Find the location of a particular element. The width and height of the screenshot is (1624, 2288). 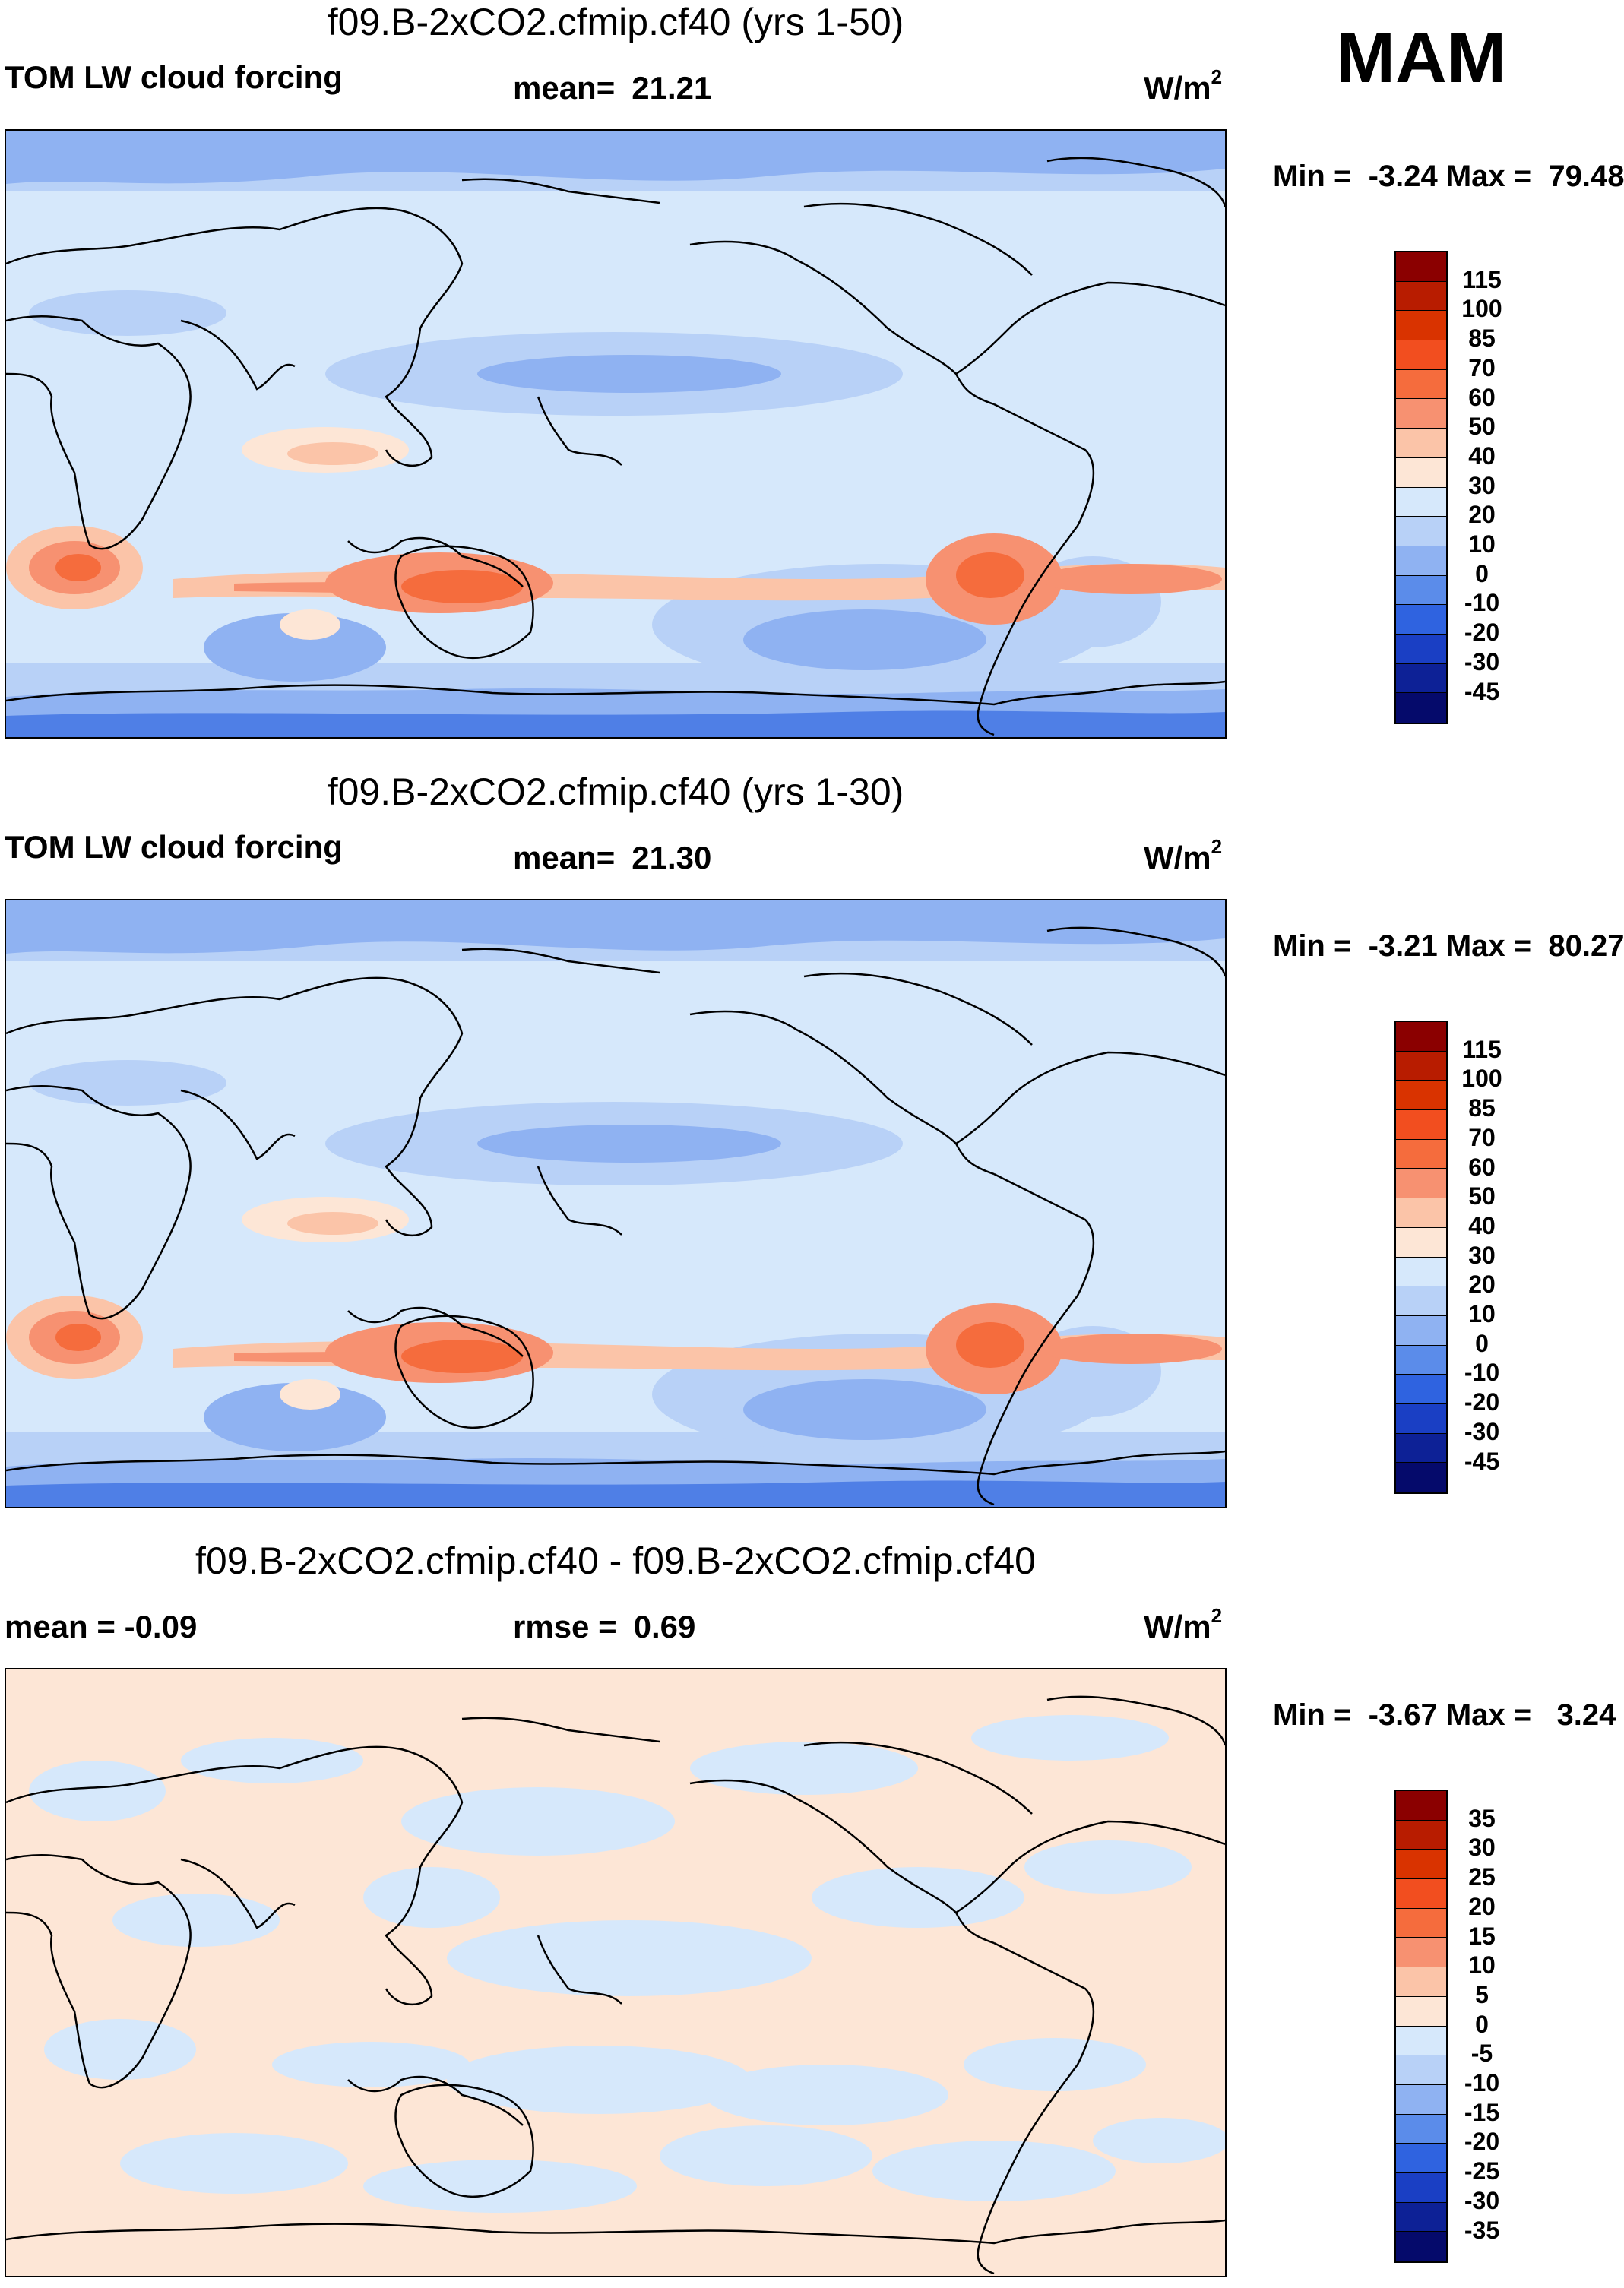

colorbar-tick-label: 25 is located at coordinates (1482, 1877).